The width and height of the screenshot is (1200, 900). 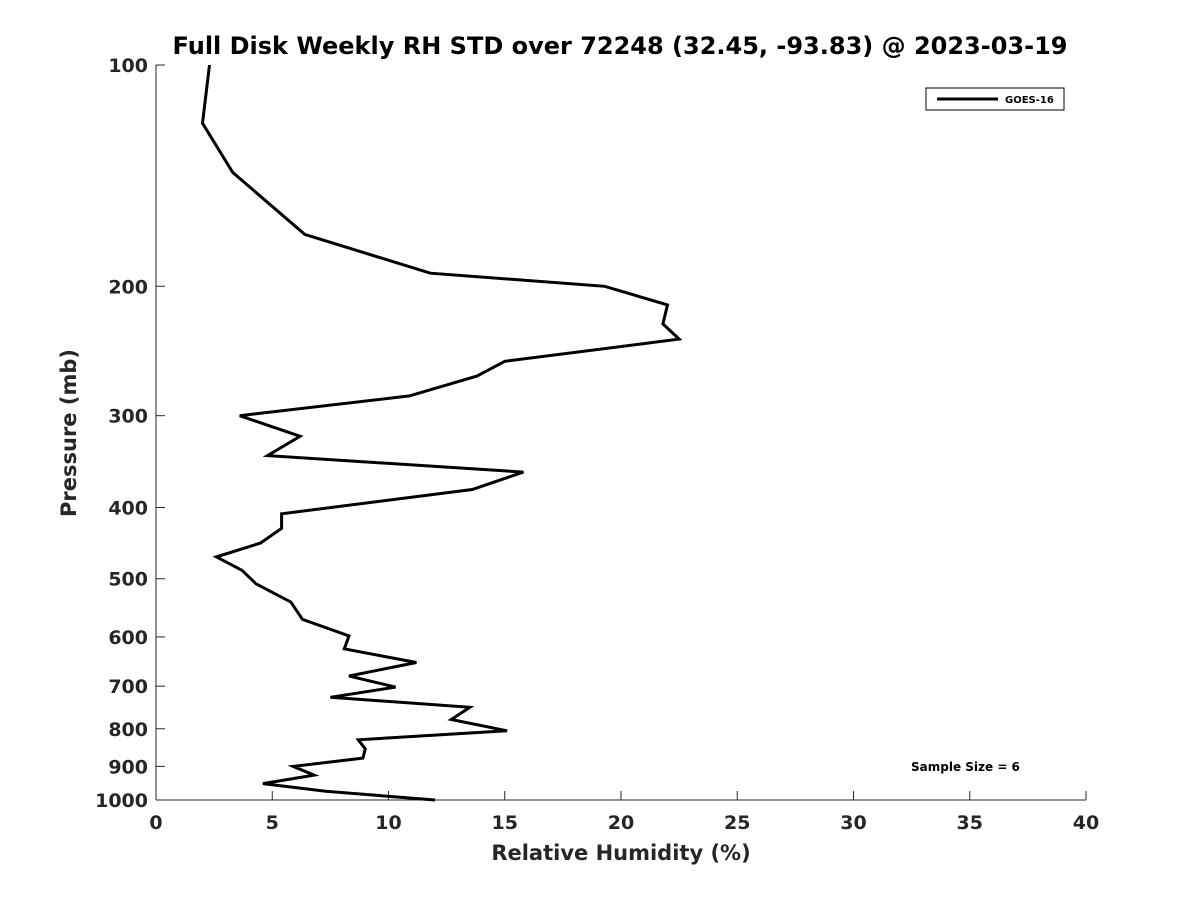 I want to click on y-tick-label: 900, so click(x=128, y=767).